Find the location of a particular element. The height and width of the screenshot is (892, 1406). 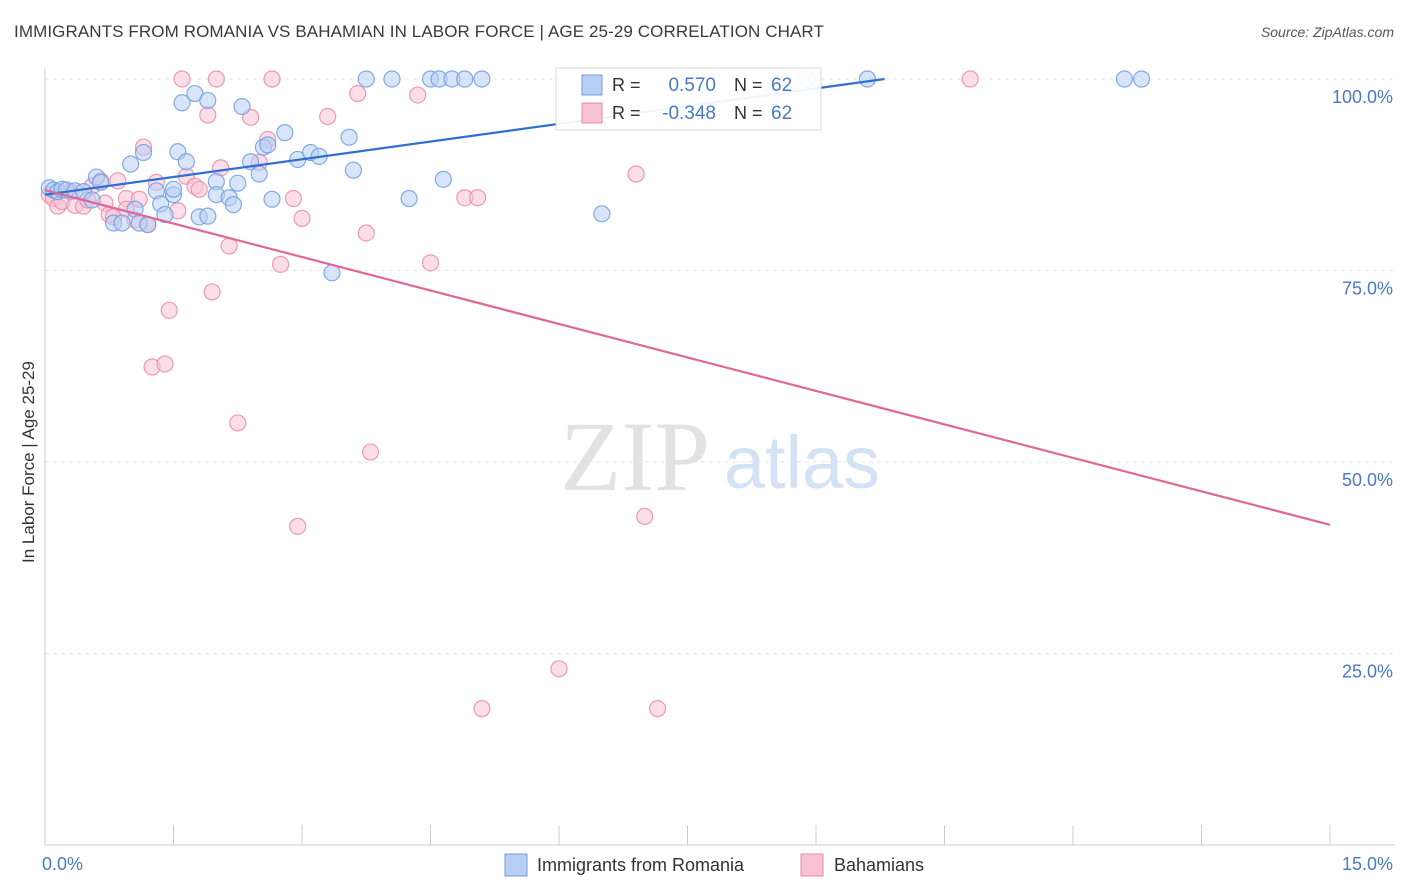

watermark: ZIP atlas is located at coordinates (720, 456).